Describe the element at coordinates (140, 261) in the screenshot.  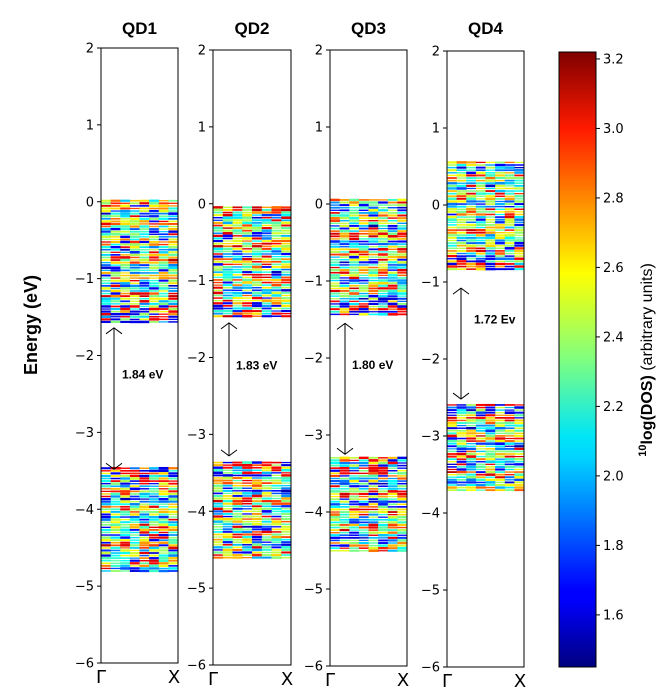
I see `valence-band` at that location.